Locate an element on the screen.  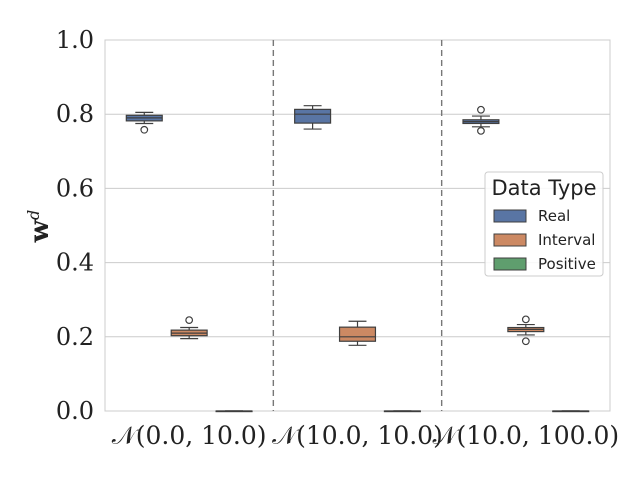
legend-entries: Real Interval Positive is located at coordinates (544, 240).